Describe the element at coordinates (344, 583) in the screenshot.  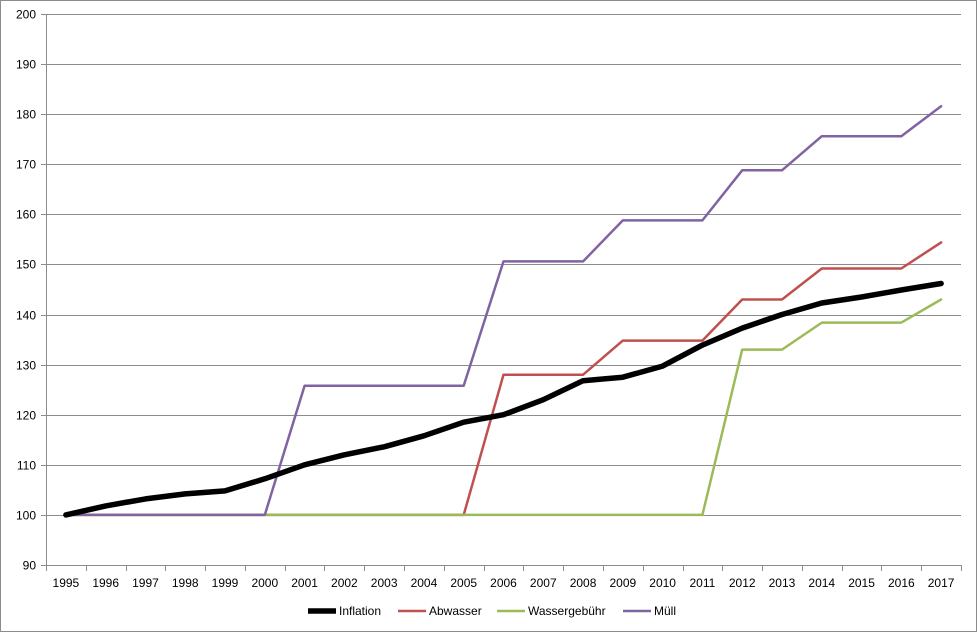
I see `x-tick-label: 2002` at that location.